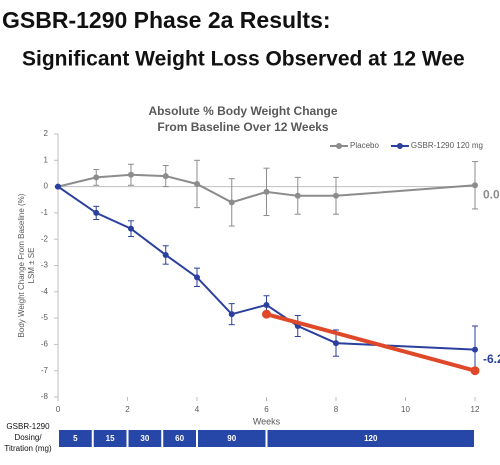  Describe the element at coordinates (45, 291) in the screenshot. I see `y-tick-label: -4` at that location.